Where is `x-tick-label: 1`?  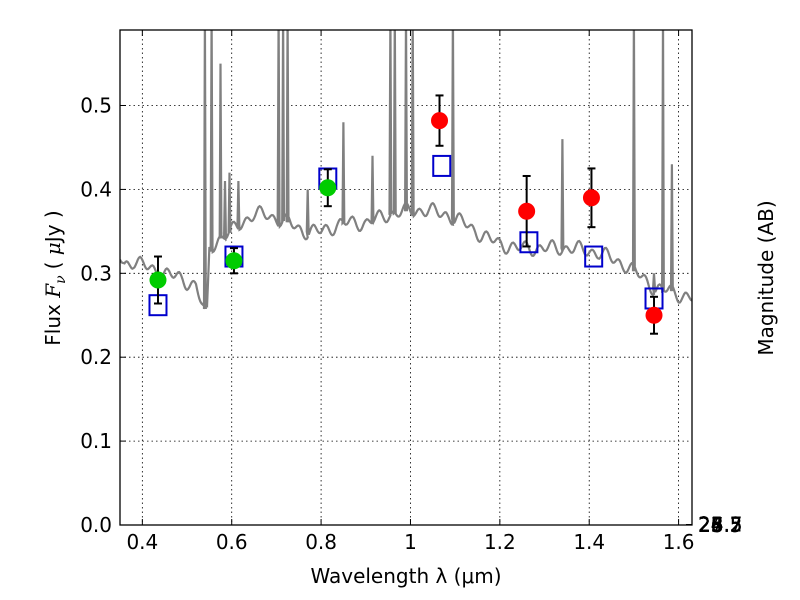 x-tick-label: 1 is located at coordinates (410, 542).